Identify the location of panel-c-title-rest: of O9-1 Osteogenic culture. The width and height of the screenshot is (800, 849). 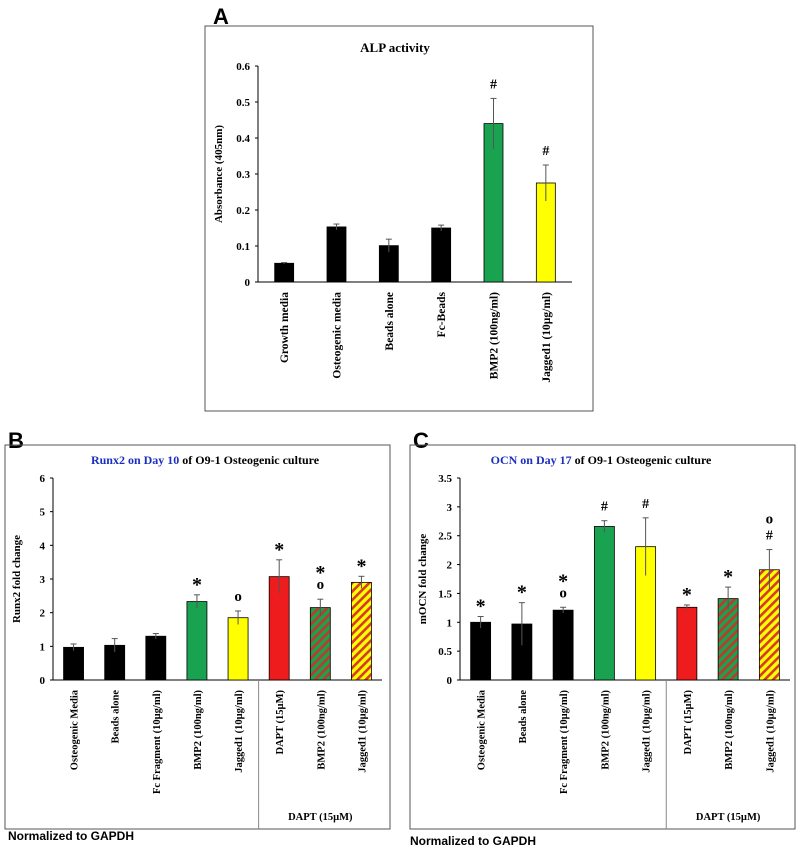
(642, 460).